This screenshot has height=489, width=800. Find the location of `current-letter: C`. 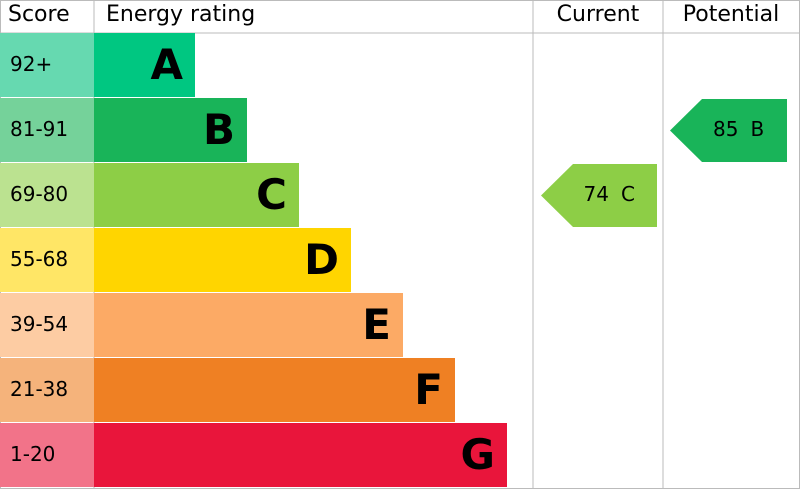

current-letter: C is located at coordinates (628, 194).